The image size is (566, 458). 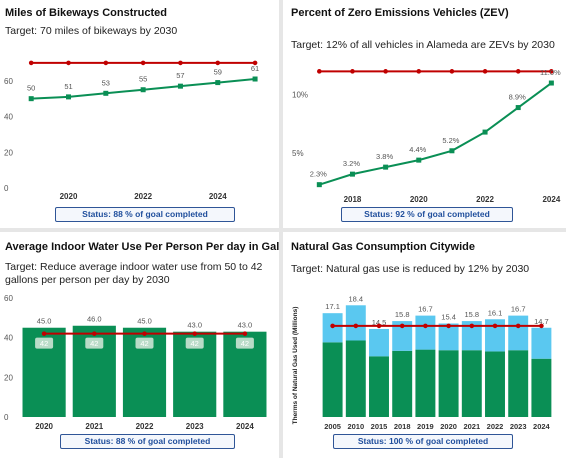 What do you see at coordinates (542, 426) in the screenshot?
I see `natural-gas-xtick-label: 2024` at bounding box center [542, 426].